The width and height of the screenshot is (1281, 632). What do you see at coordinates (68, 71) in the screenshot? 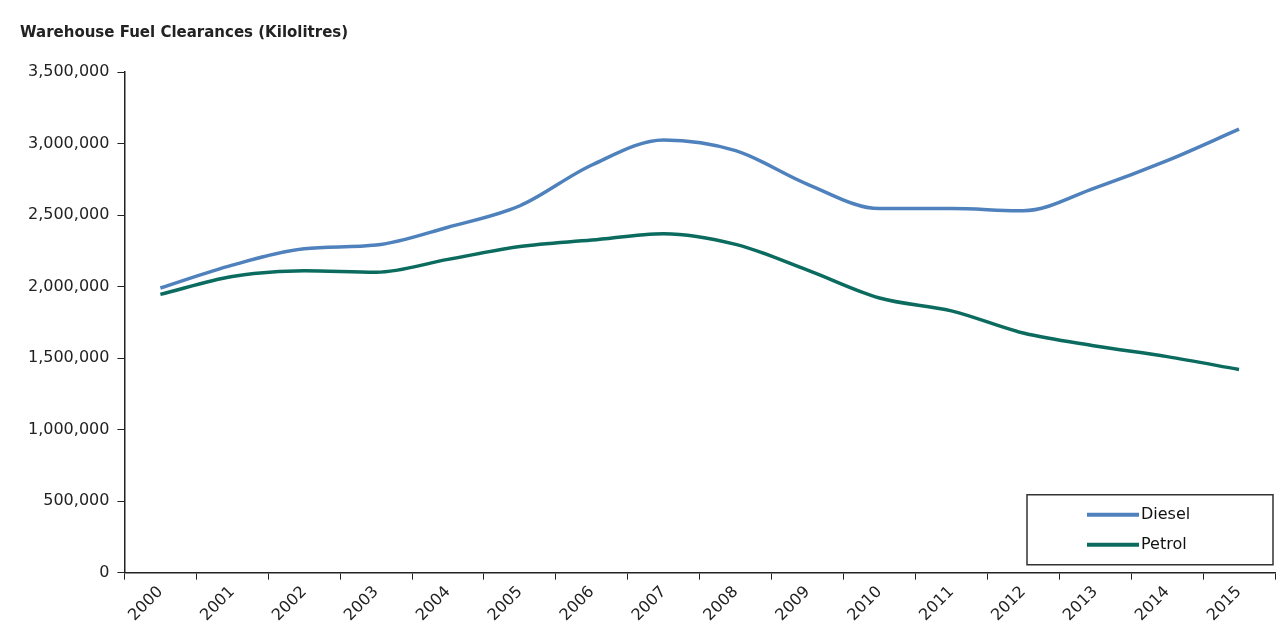
I see `y-tick-label: 3,500,000` at bounding box center [68, 71].